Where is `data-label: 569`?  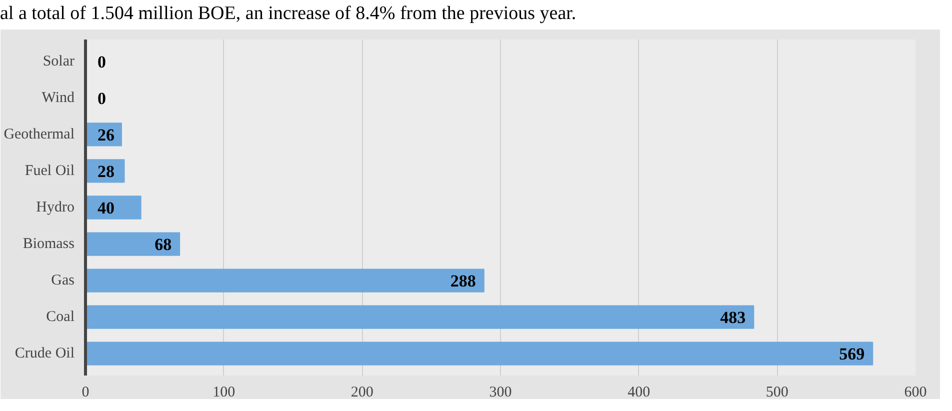
data-label: 569 is located at coordinates (852, 354).